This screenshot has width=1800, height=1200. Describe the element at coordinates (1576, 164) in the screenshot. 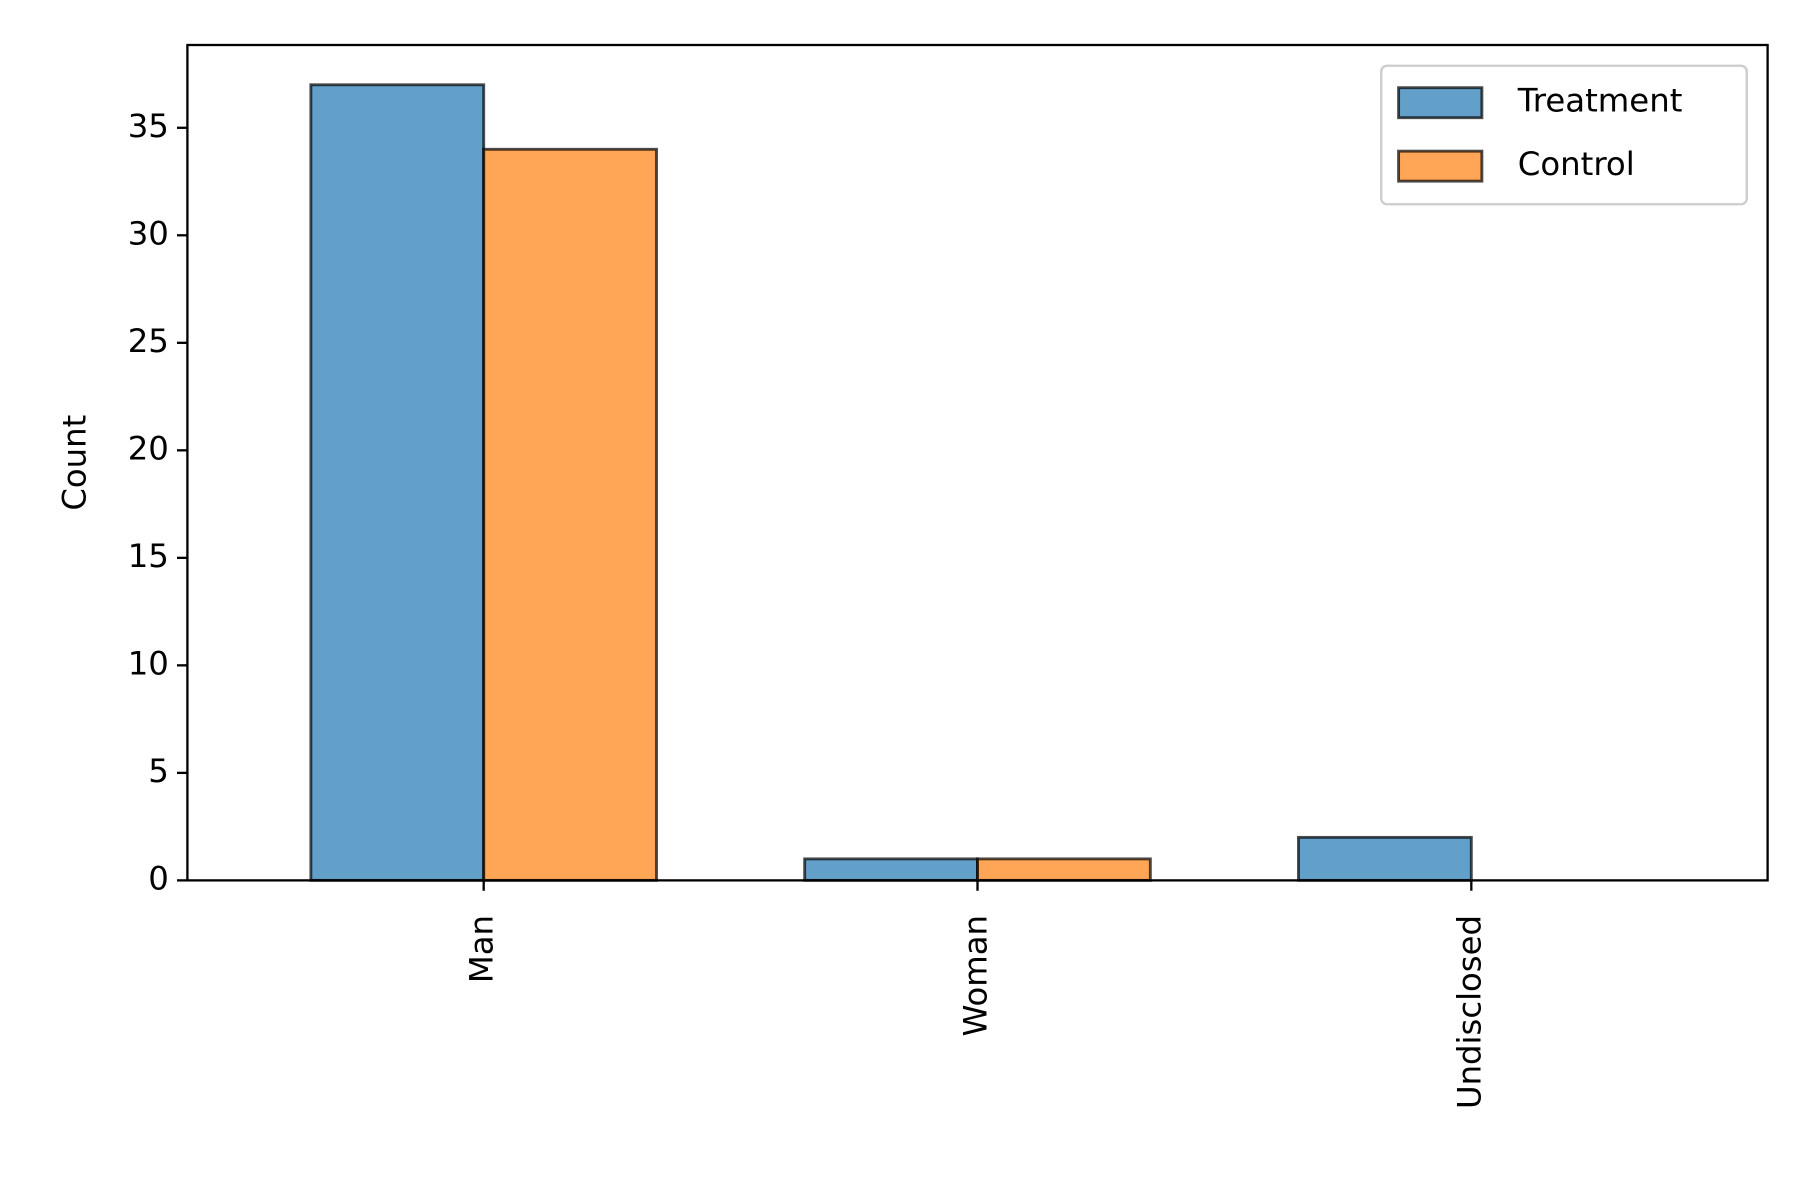

I see `legend-label: Control` at that location.